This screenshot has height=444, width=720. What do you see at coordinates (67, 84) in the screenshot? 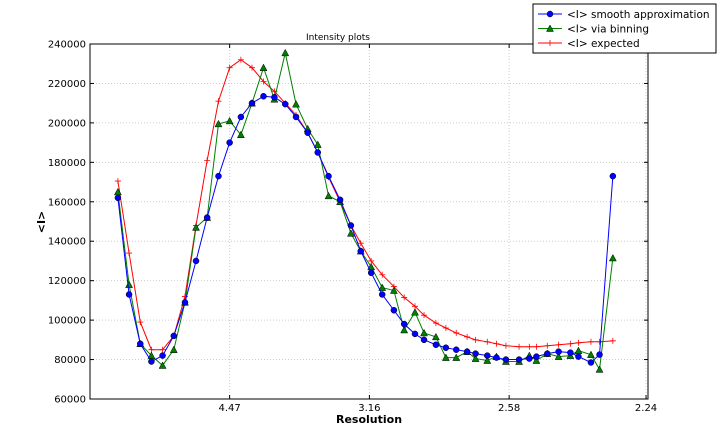
I see `y-tick-label: 220000` at bounding box center [67, 84].